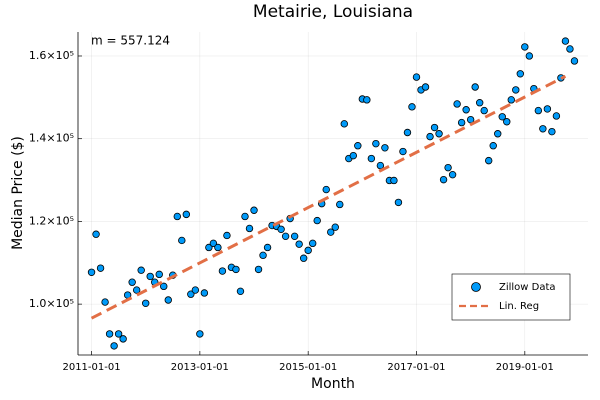  Describe the element at coordinates (51, 220) in the screenshot. I see `y-tick-label: 1.2×10⁵` at that location.